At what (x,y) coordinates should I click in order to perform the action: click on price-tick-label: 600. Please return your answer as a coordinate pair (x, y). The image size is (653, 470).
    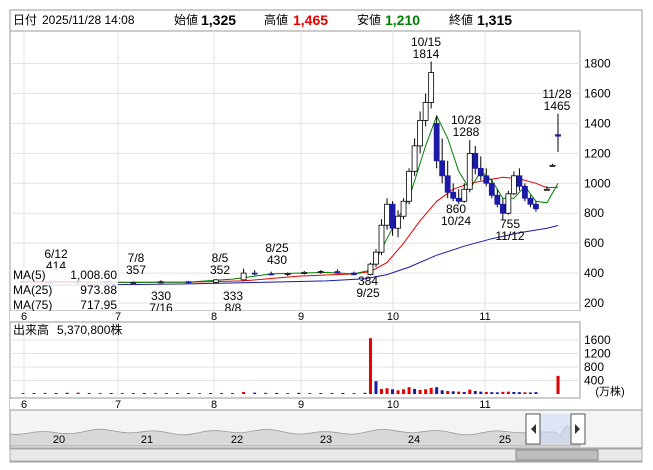
    Looking at the image, I should click on (594, 243).